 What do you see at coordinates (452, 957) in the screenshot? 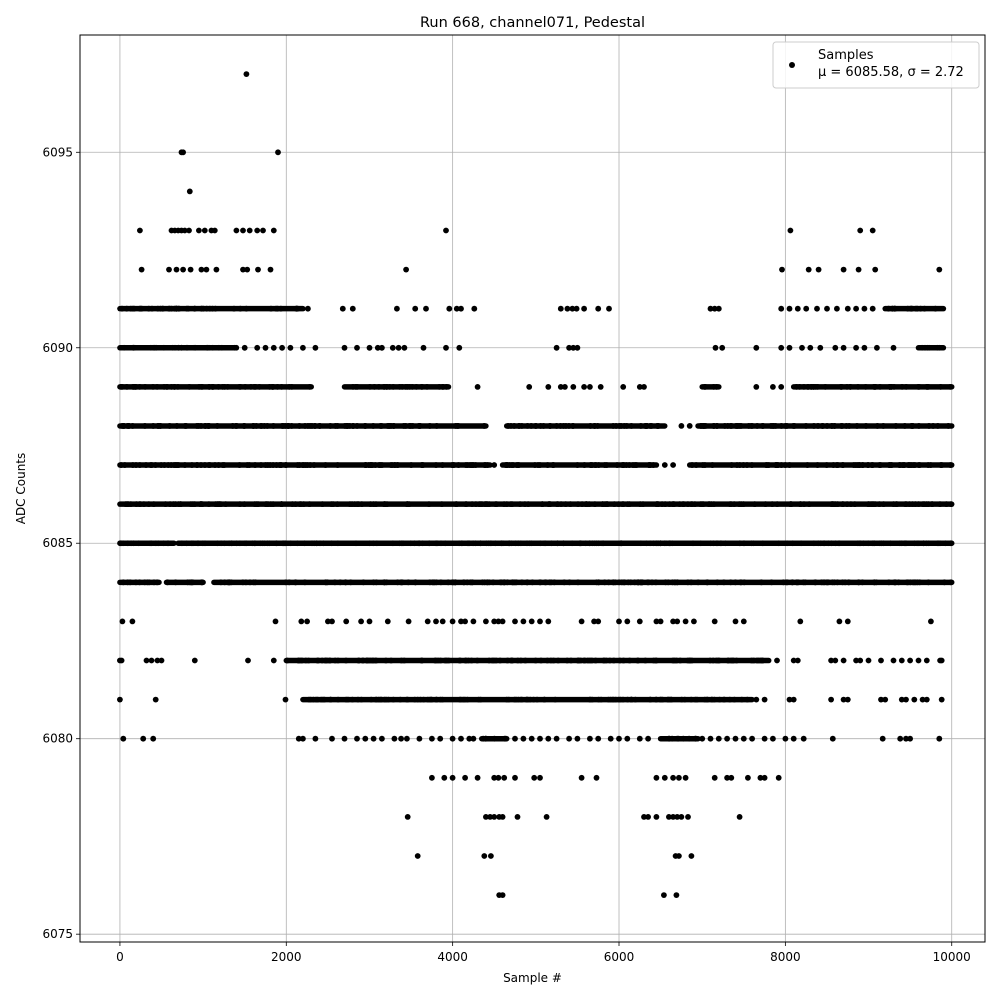
I see `x-tick-label: 4000` at bounding box center [452, 957].